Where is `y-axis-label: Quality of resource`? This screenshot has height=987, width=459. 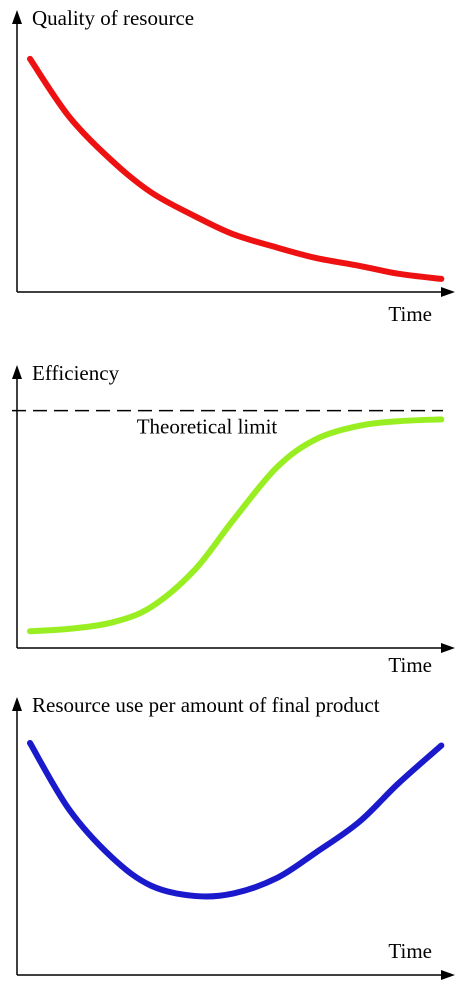 y-axis-label: Quality of resource is located at coordinates (113, 18).